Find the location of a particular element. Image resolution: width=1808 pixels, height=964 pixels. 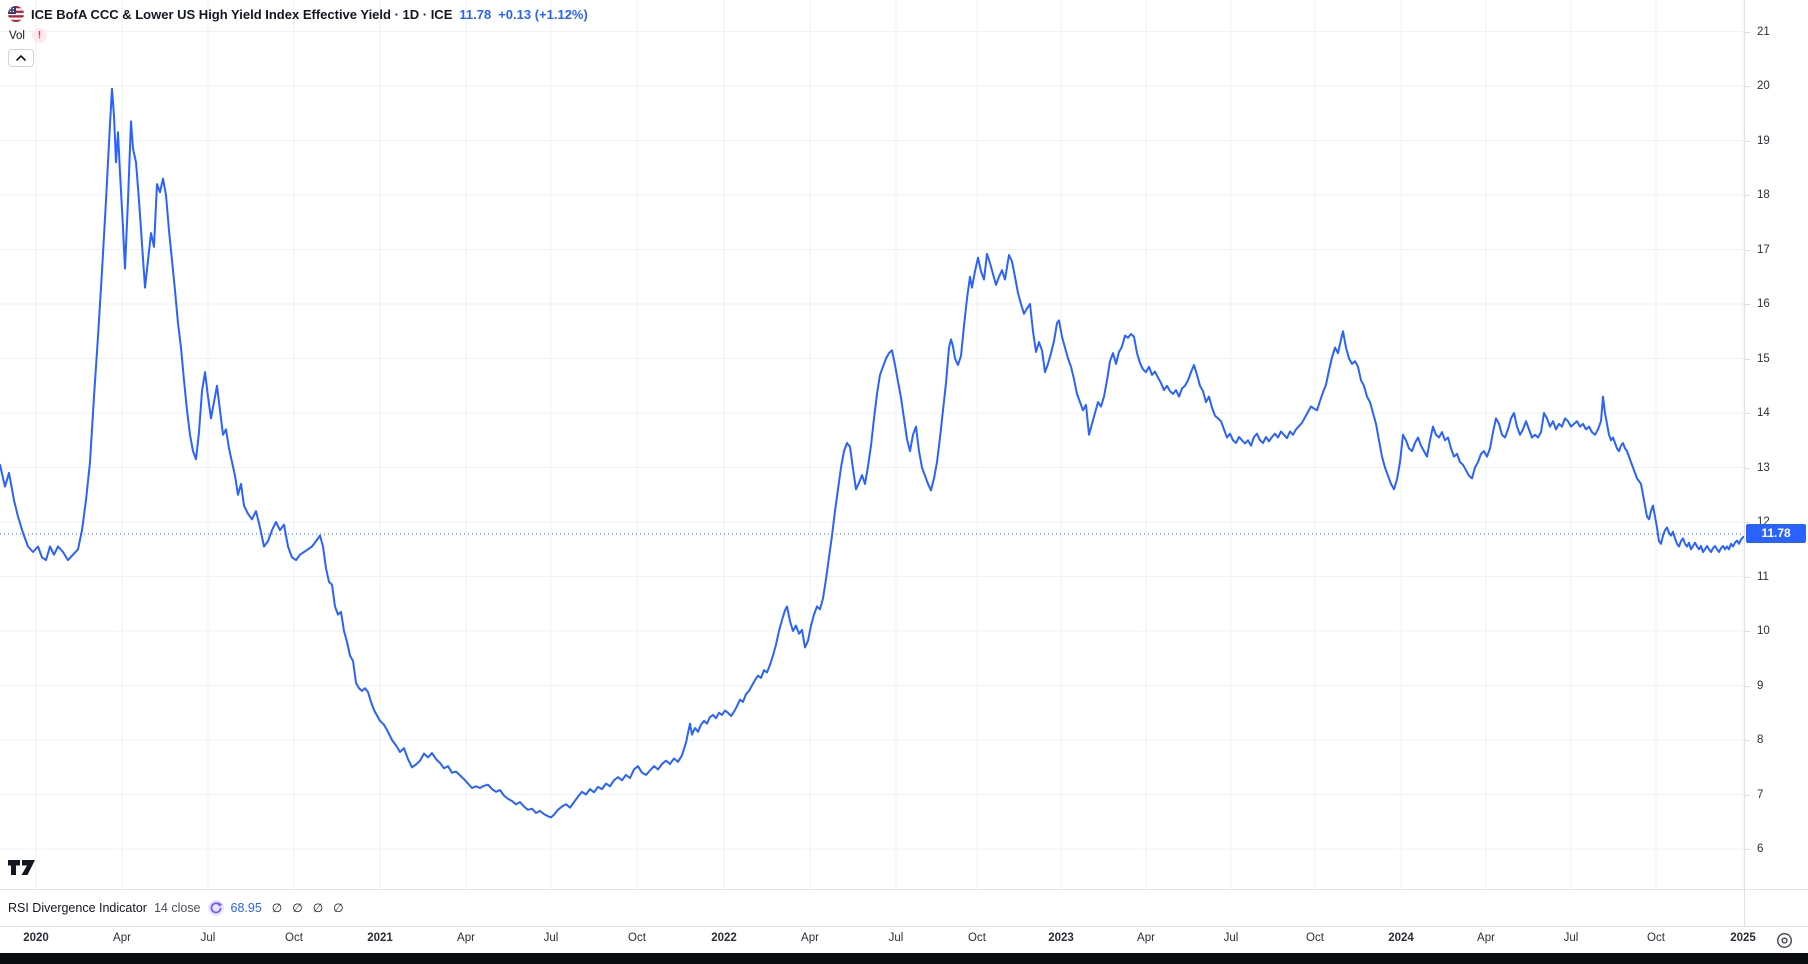

price-axis: 21 20 19 18 17 16 15 14 13 12 11 10 9 8 7 6 is located at coordinates (1776, 476).